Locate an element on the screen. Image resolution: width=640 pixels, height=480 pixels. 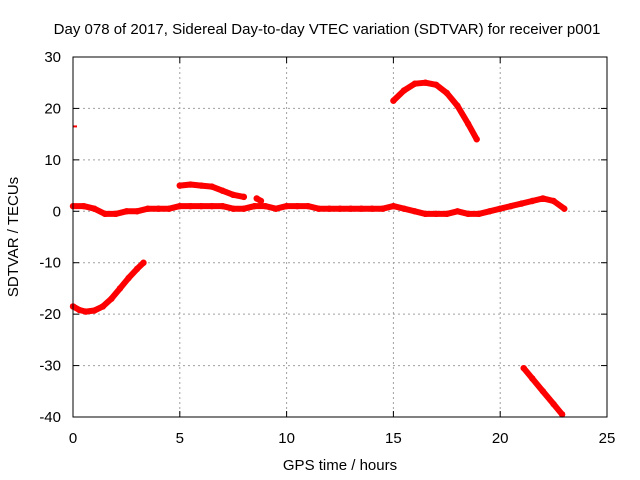
x-axis-label: GPS time / hours is located at coordinates (340, 465).